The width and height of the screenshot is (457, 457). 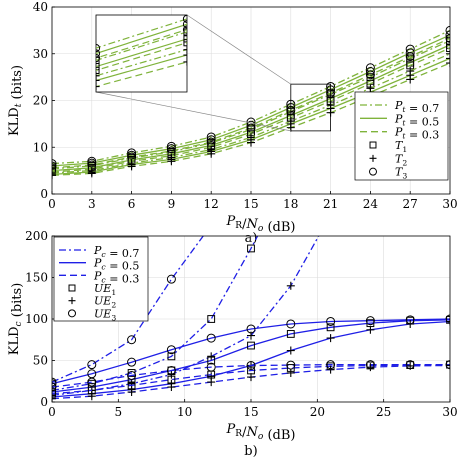 I want to click on y-tick-label: 40, so click(x=40, y=7).